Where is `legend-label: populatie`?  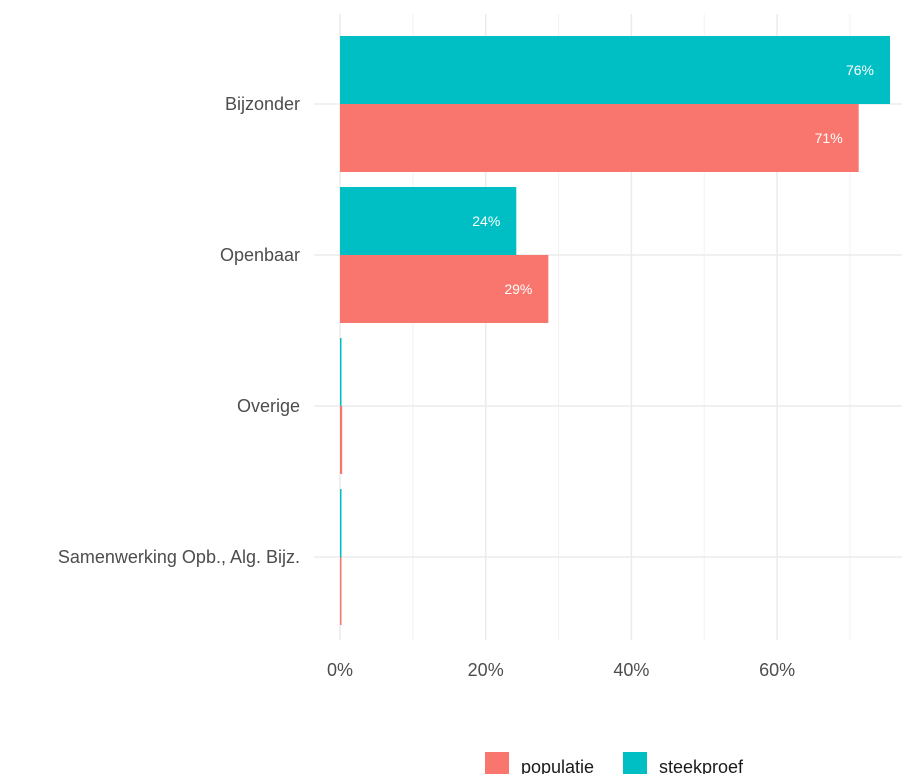 legend-label: populatie is located at coordinates (557, 765).